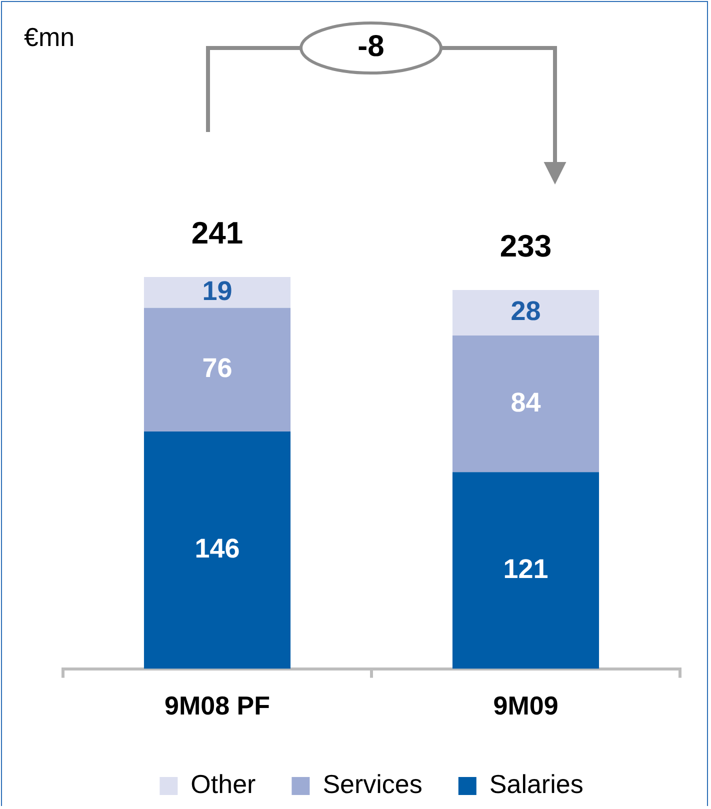 Image resolution: width=711 pixels, height=809 pixels. What do you see at coordinates (526, 246) in the screenshot?
I see `total-label: 233` at bounding box center [526, 246].